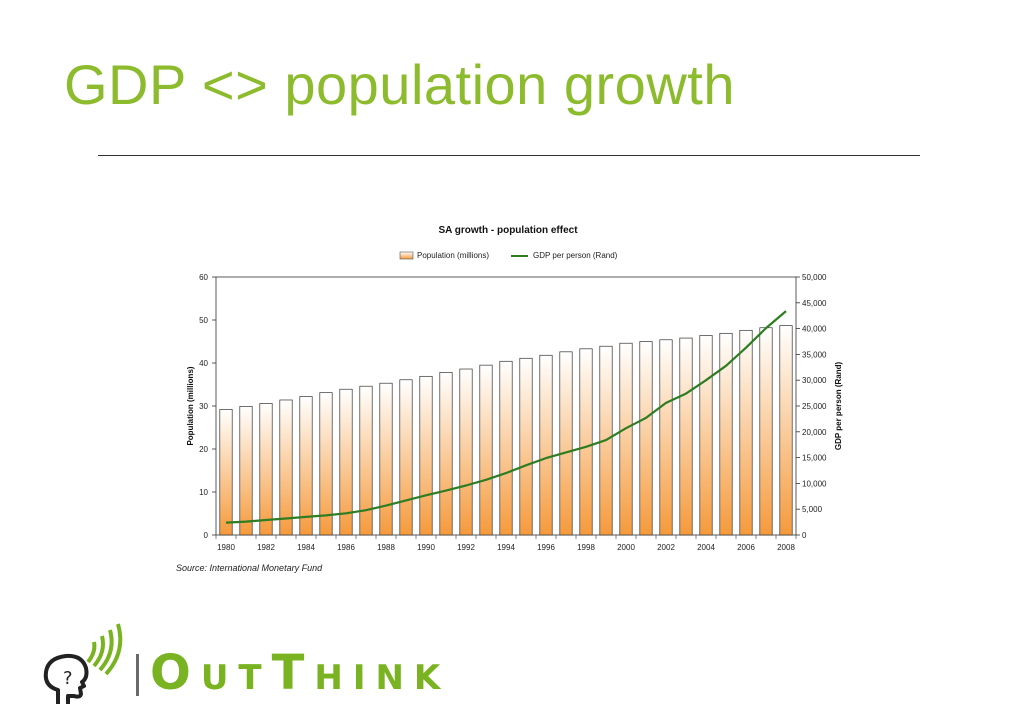  What do you see at coordinates (266, 547) in the screenshot?
I see `x-tick-label: 1982` at bounding box center [266, 547].